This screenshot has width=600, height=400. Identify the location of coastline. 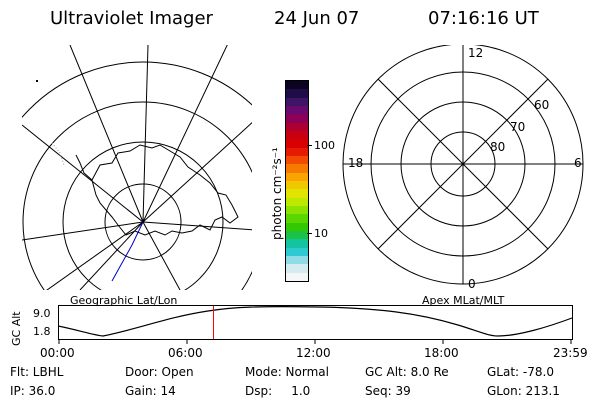
(165, 190).